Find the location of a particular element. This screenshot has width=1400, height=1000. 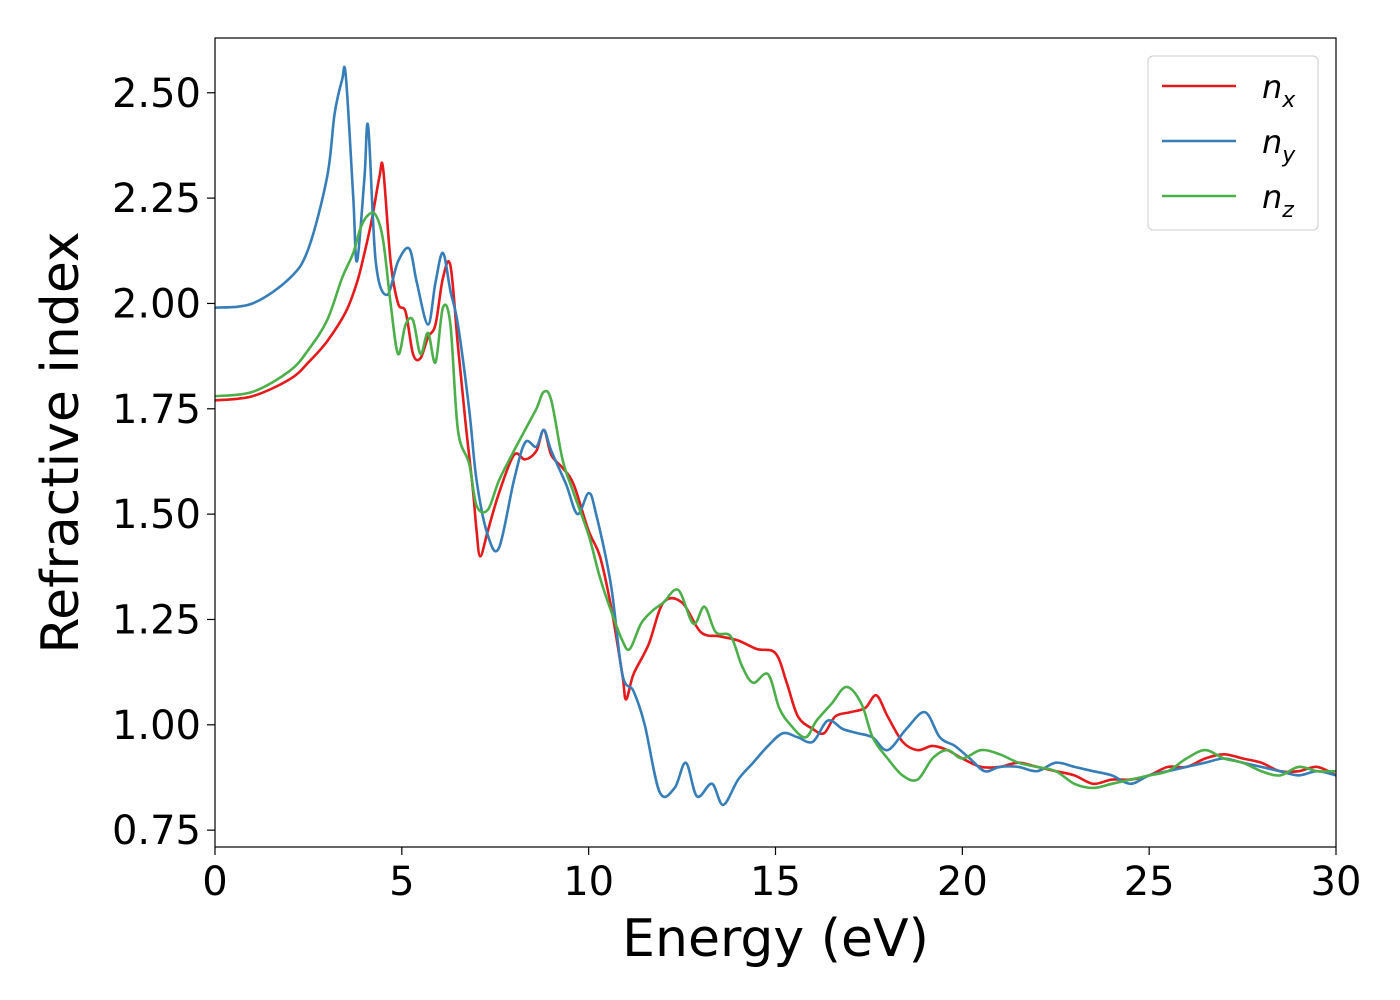

legend-label-subscript: x is located at coordinates (1288, 100).